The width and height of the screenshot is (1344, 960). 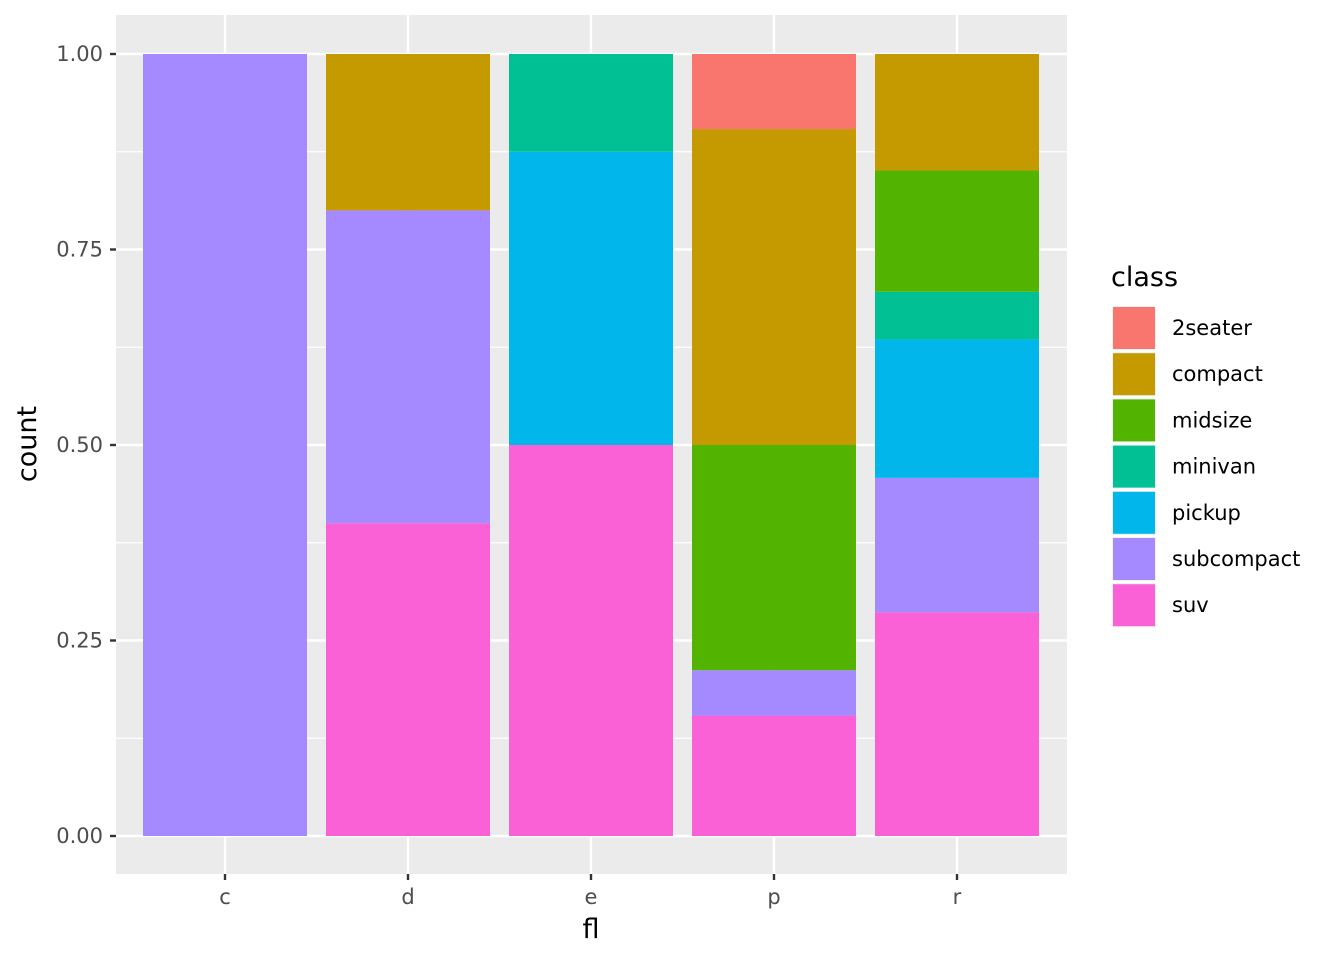 What do you see at coordinates (1134, 605) in the screenshot?
I see `legend-key-suv` at bounding box center [1134, 605].